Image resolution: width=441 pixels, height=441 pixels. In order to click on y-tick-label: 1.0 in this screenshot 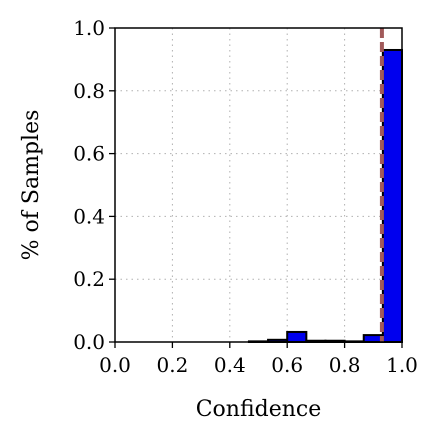, I will do `click(89, 28)`.